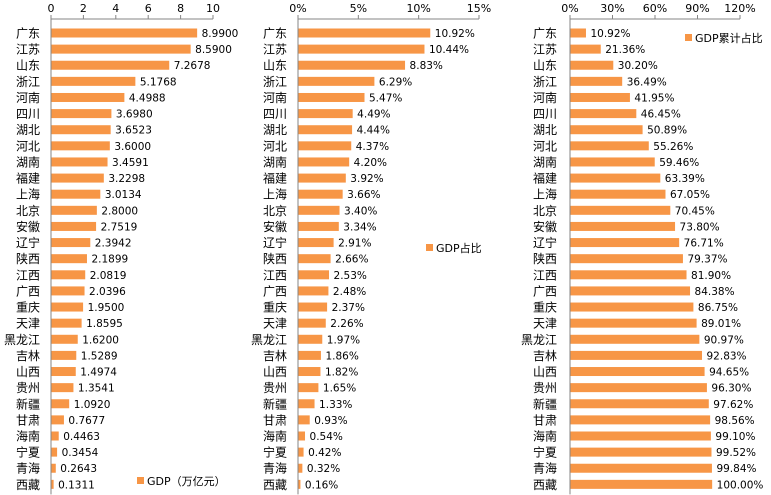  Describe the element at coordinates (395, 82) in the screenshot. I see `value-label: 6.29%` at that location.